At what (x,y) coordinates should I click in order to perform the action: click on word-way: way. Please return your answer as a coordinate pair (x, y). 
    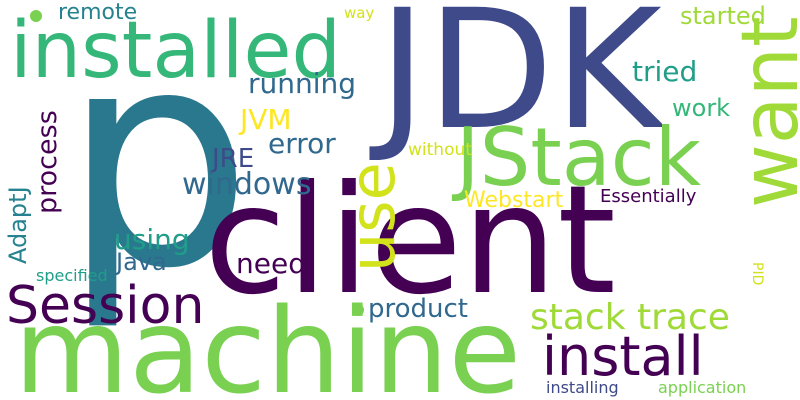
    Looking at the image, I should click on (359, 13).